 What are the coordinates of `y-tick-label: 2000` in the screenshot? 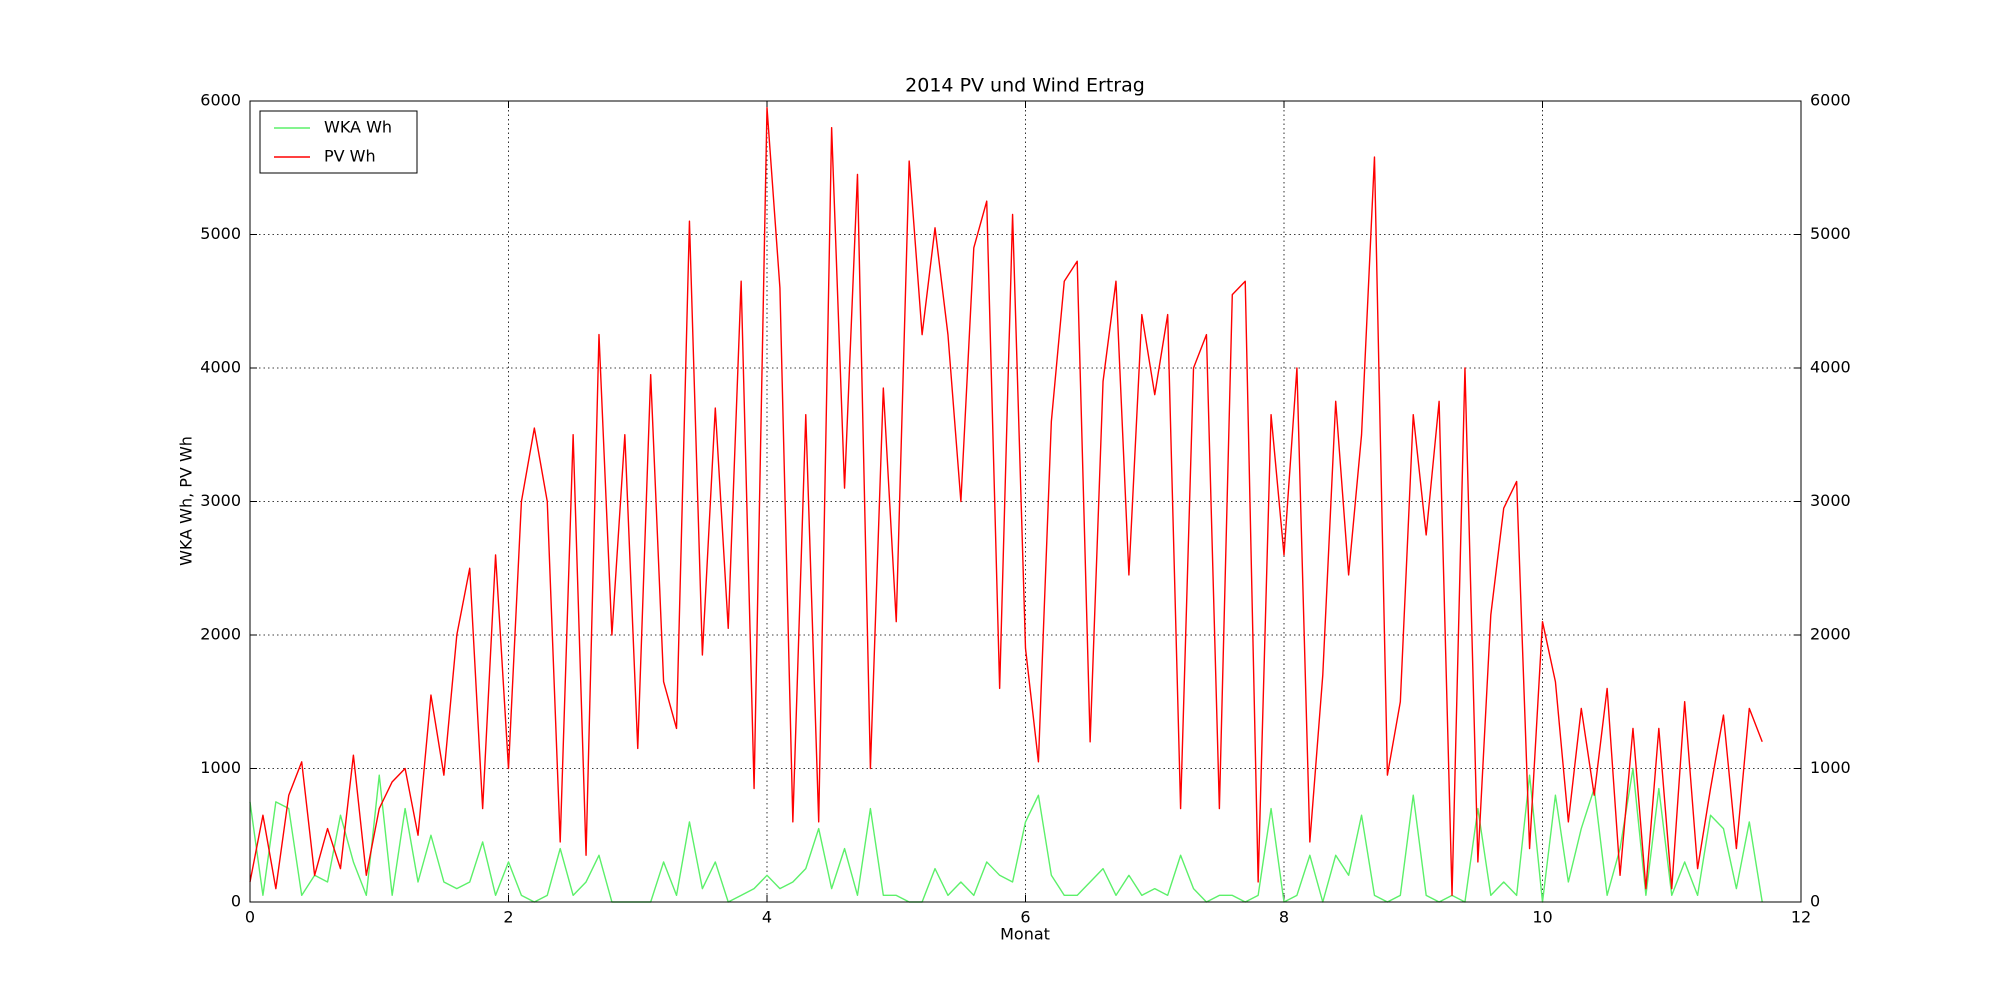 It's located at (220, 634).